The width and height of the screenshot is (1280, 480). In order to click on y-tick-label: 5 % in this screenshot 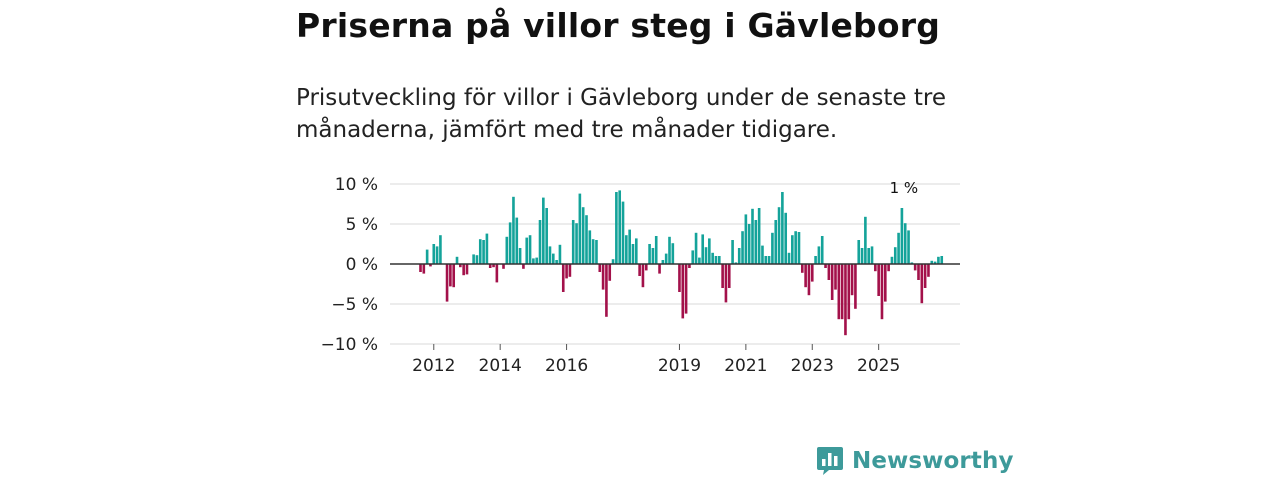, I will do `click(362, 225)`.